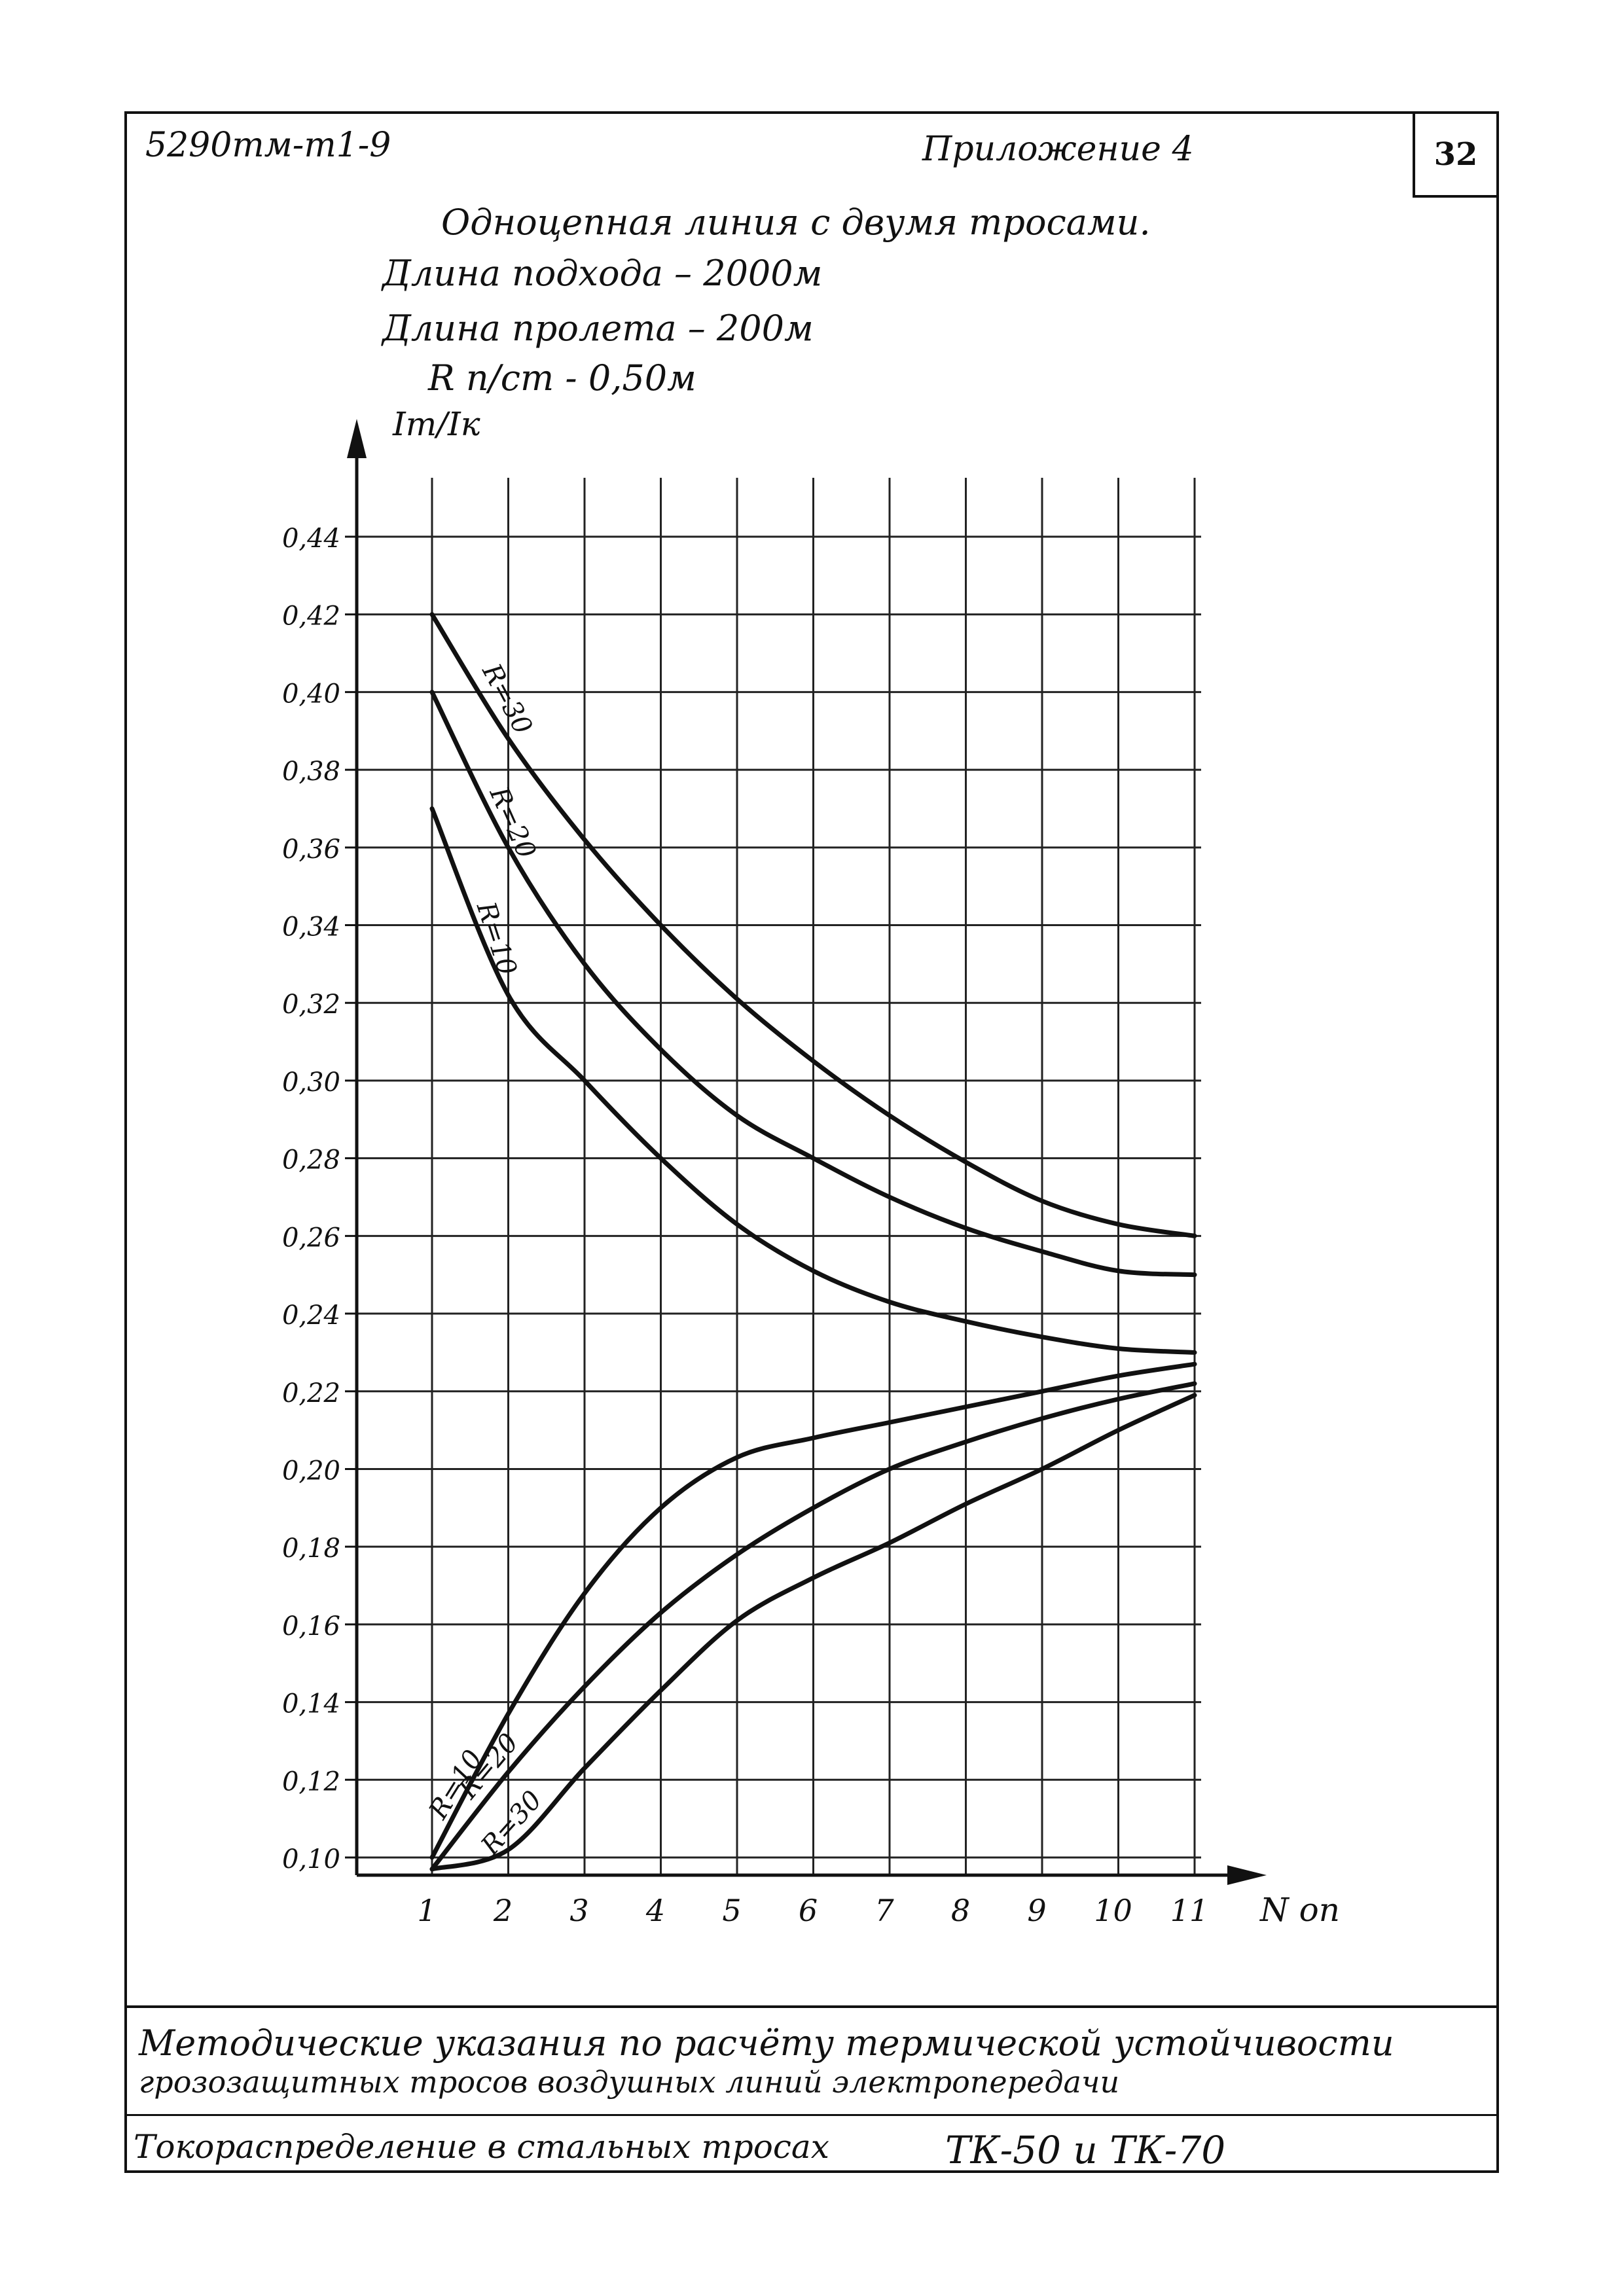  Describe the element at coordinates (268, 145) in the screenshot. I see `document-code: 5290тм-т1-9` at that location.